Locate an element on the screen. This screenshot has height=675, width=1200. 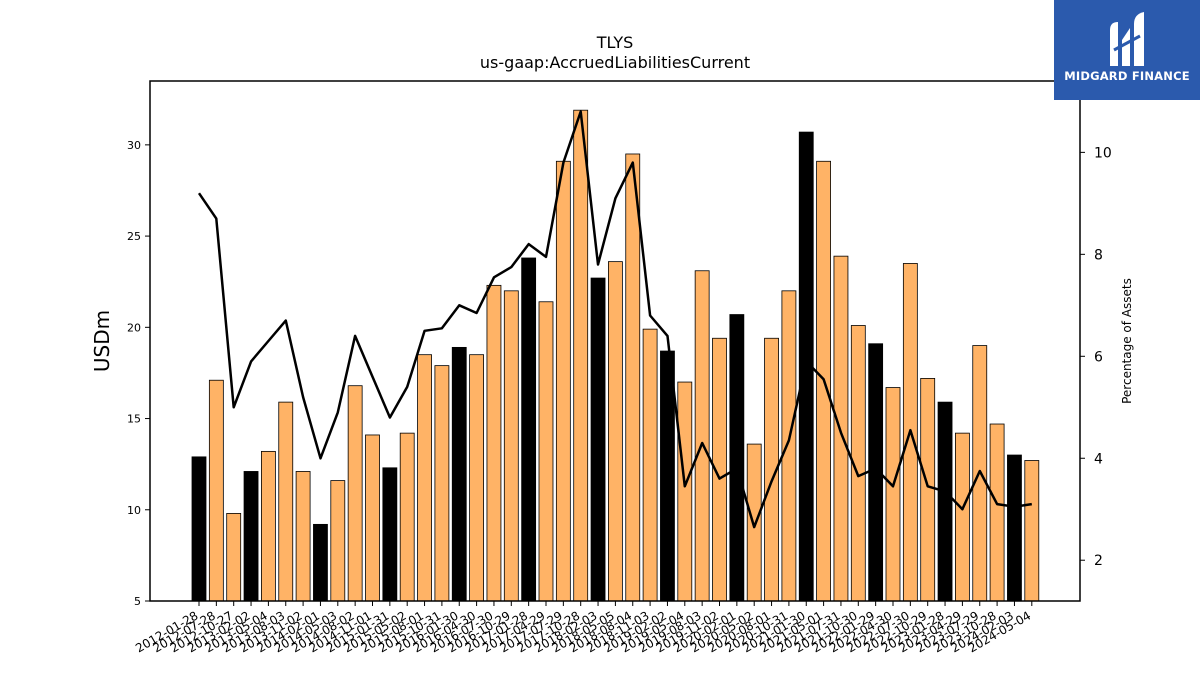
y-tick-label: 25 is located at coordinates (134, 236).